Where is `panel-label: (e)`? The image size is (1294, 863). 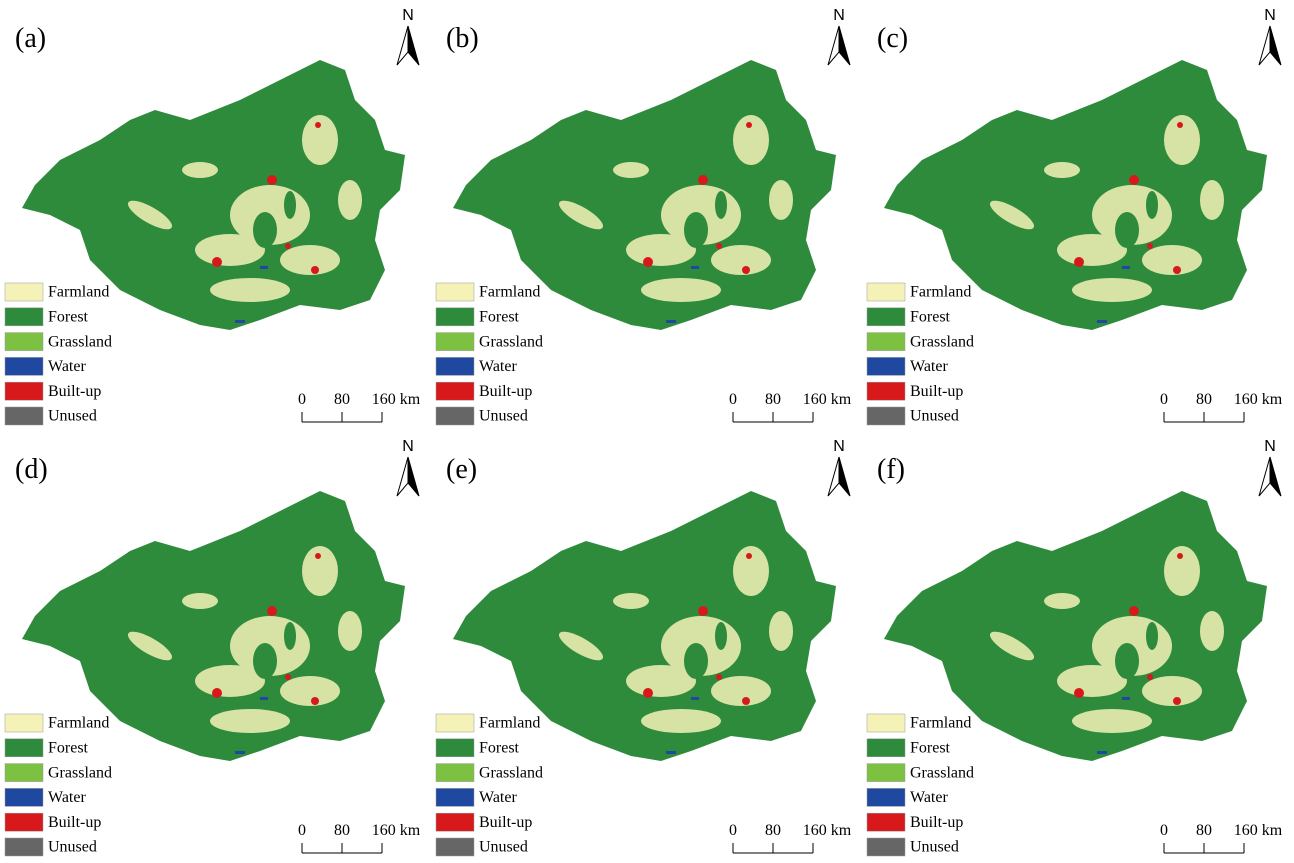 panel-label: (e) is located at coordinates (461, 469).